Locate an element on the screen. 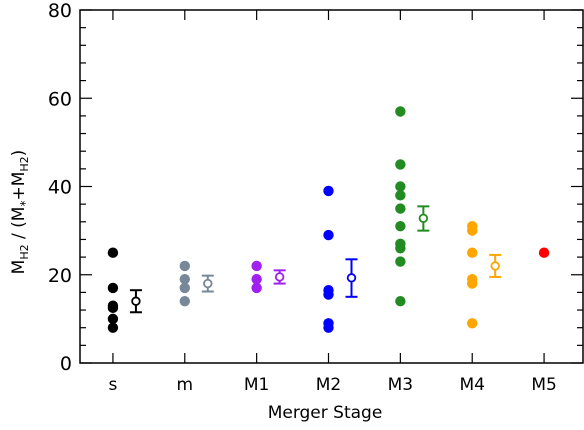  y-tick-label: 0 is located at coordinates (66, 364).